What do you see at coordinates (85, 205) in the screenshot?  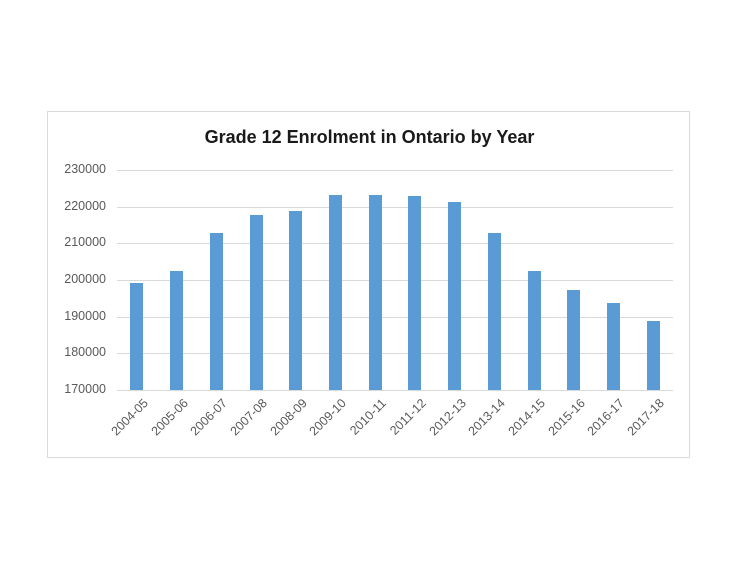 I see `y-tick-label: 220000` at bounding box center [85, 205].